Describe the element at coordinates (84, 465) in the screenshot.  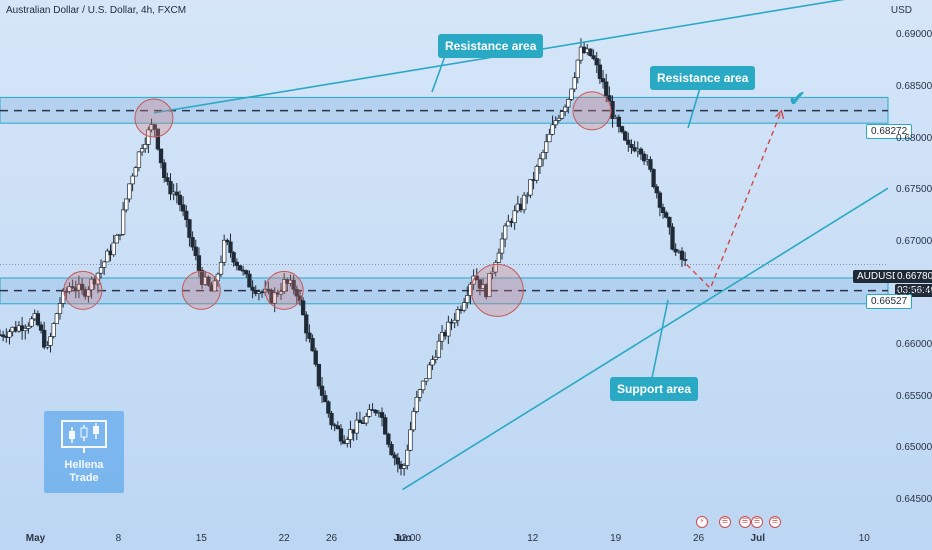
I see `logo-line-1: Hellena` at that location.